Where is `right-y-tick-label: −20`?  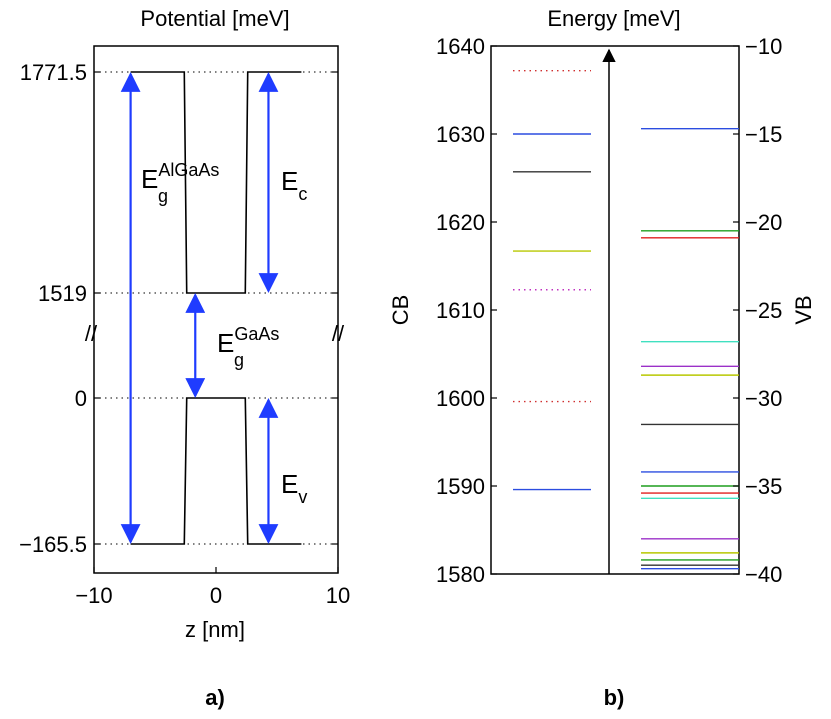 right-y-tick-label: −20 is located at coordinates (763, 222).